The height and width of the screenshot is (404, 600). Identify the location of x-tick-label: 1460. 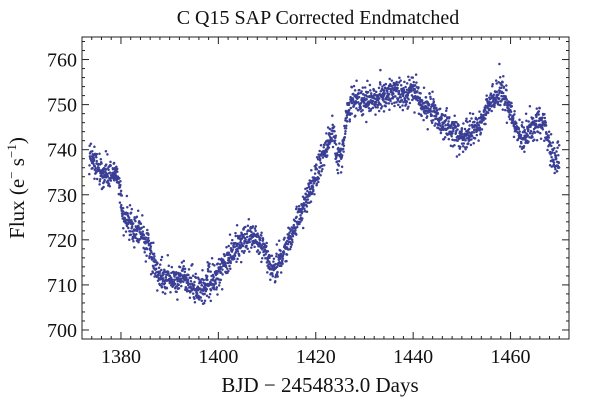
(511, 357).